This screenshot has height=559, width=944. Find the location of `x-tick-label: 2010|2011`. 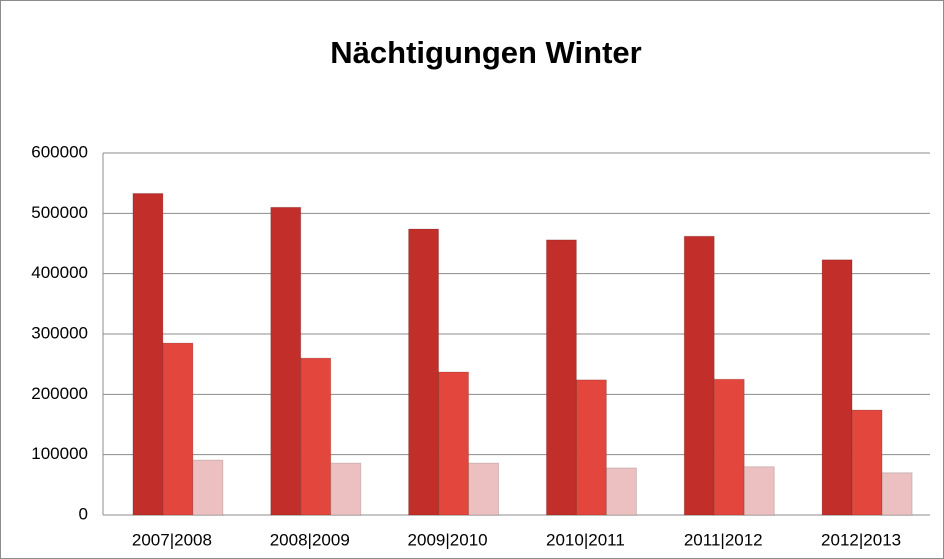

x-tick-label: 2010|2011 is located at coordinates (585, 539).